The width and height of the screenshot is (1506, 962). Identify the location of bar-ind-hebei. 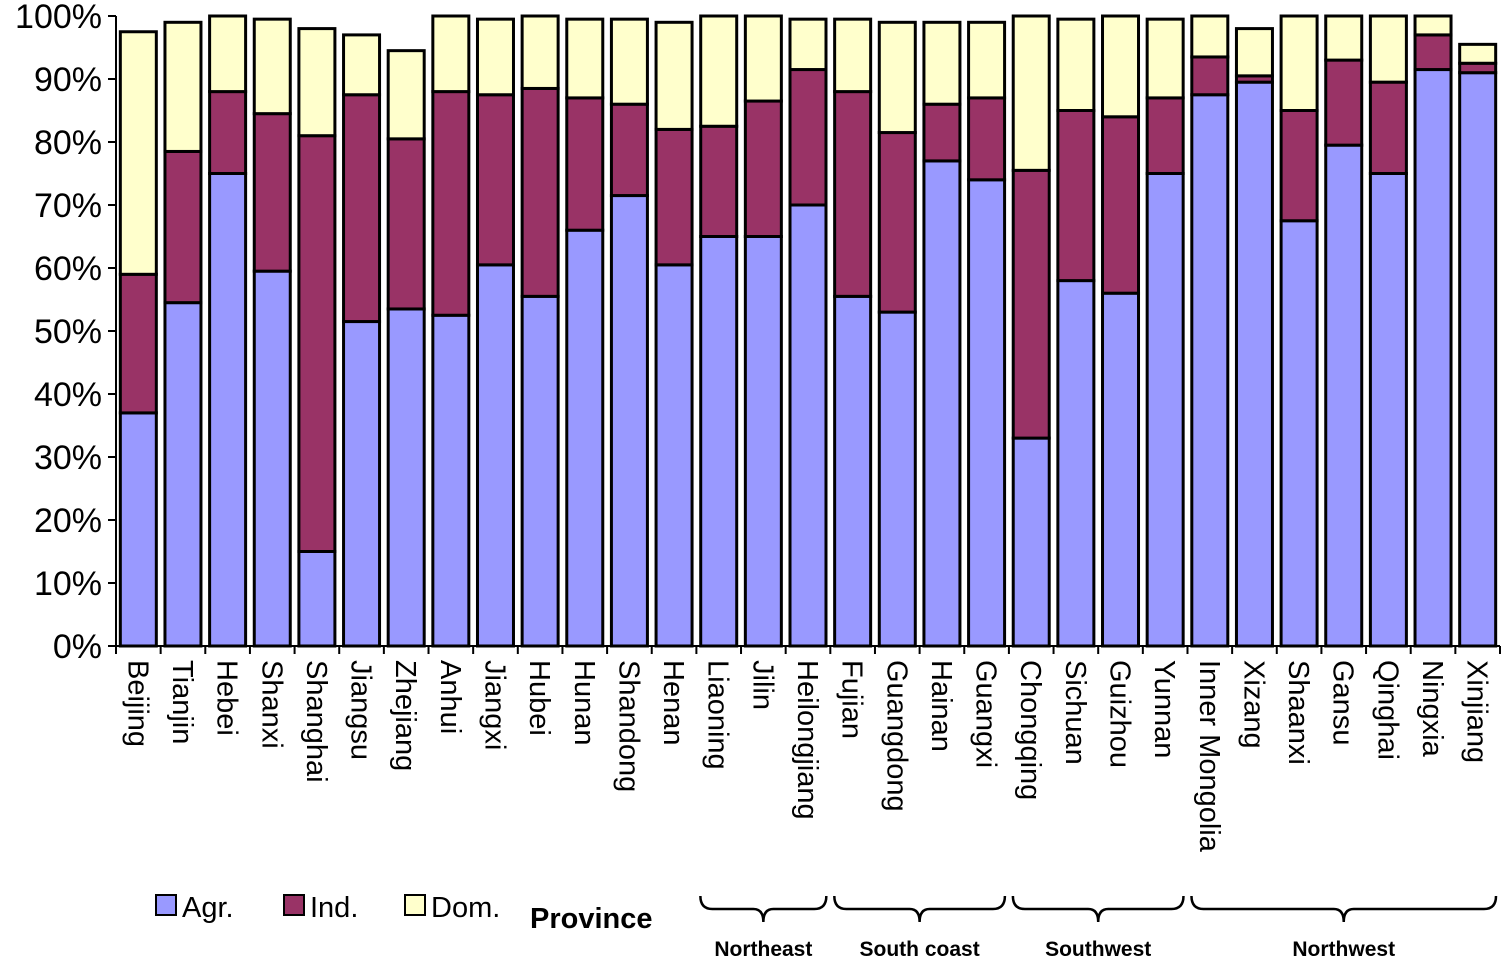
(228, 132).